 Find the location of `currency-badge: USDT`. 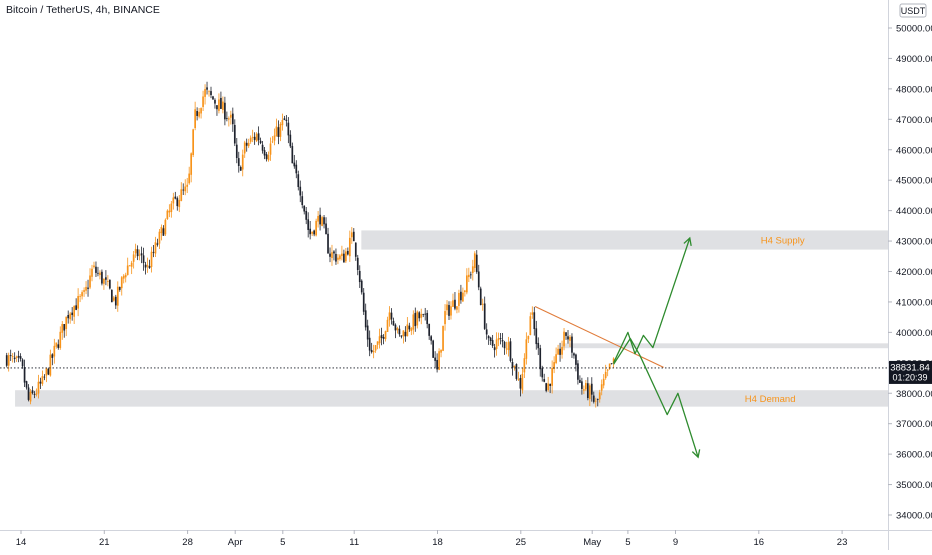

currency-badge: USDT is located at coordinates (913, 10).